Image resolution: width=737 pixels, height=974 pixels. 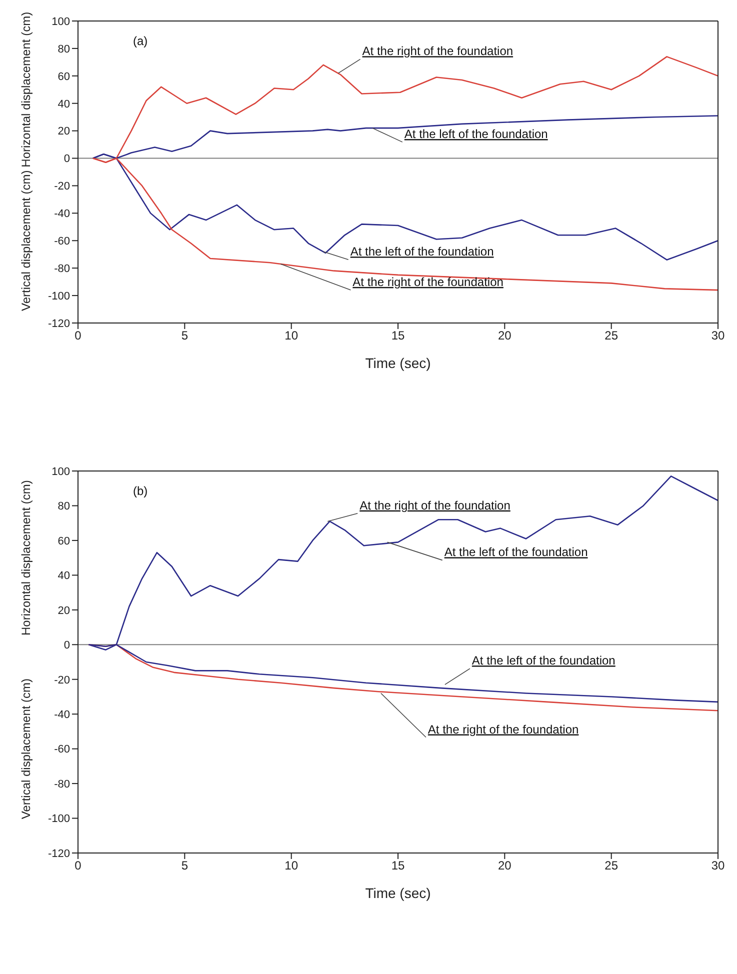 I want to click on text: (a), so click(x=140, y=41).